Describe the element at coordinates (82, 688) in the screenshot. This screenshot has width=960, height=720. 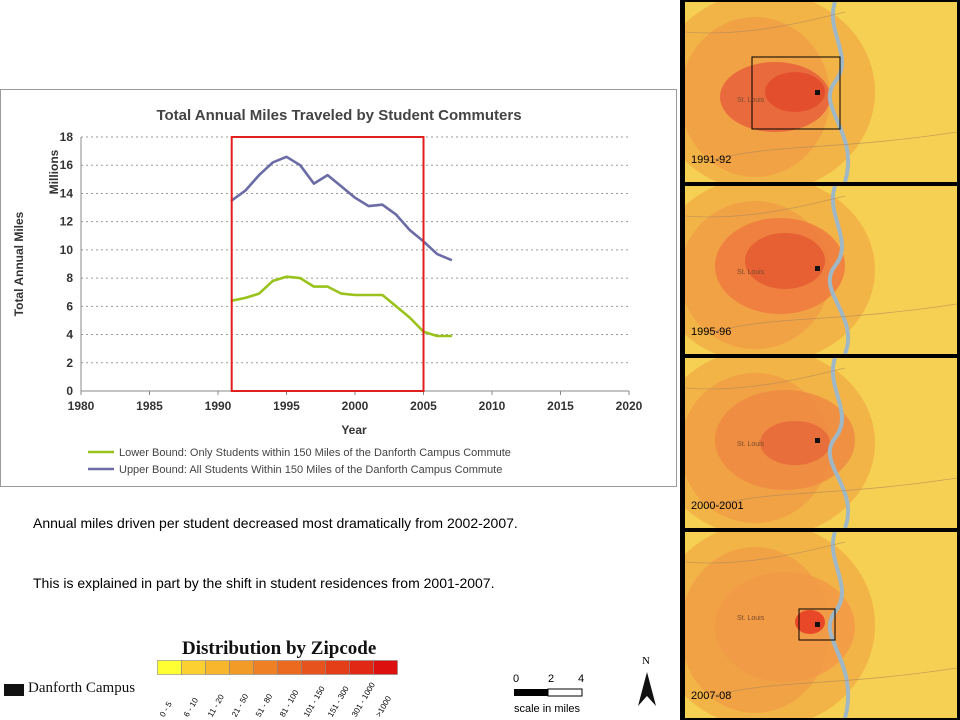
I see `campus-key-label: Danforth Campus` at that location.